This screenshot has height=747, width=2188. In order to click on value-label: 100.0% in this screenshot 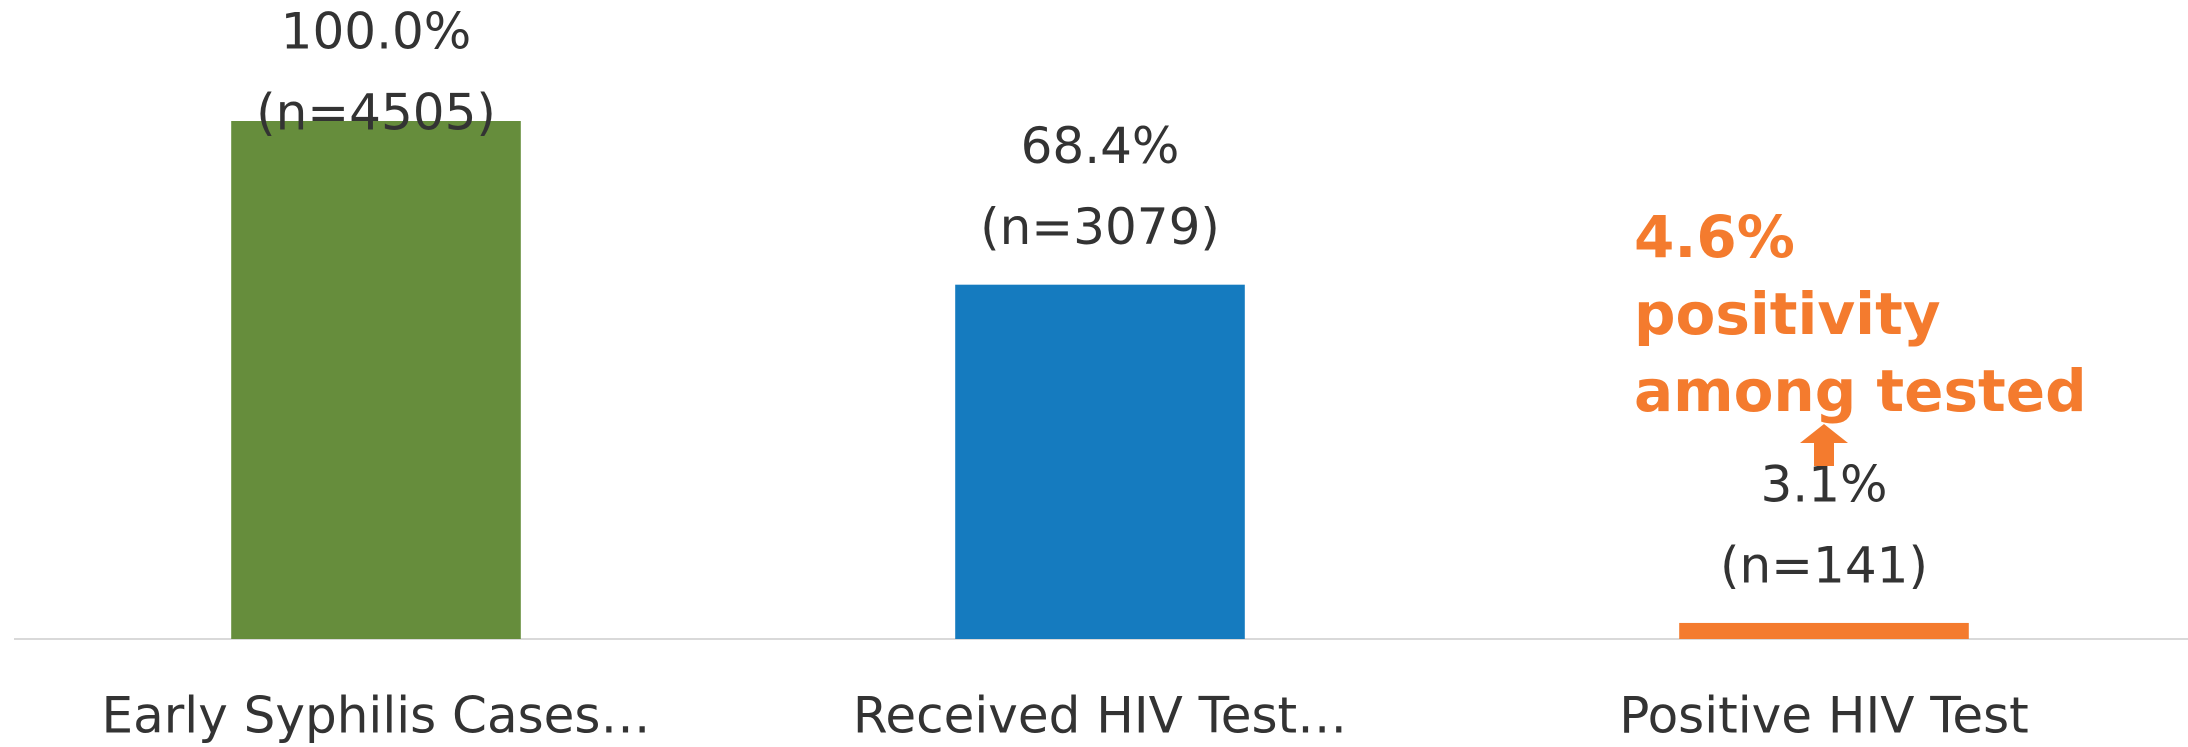, I will do `click(376, 32)`.